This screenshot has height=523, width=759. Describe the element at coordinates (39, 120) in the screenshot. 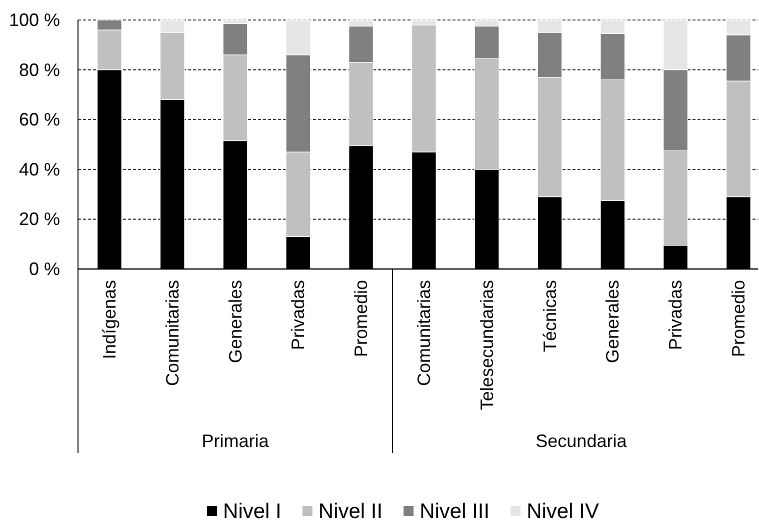

I see `y-tick-label: 60 %` at that location.